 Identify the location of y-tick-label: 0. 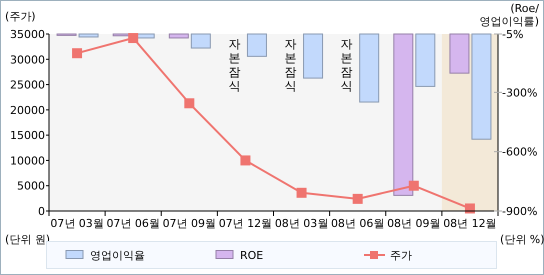
(41, 211).